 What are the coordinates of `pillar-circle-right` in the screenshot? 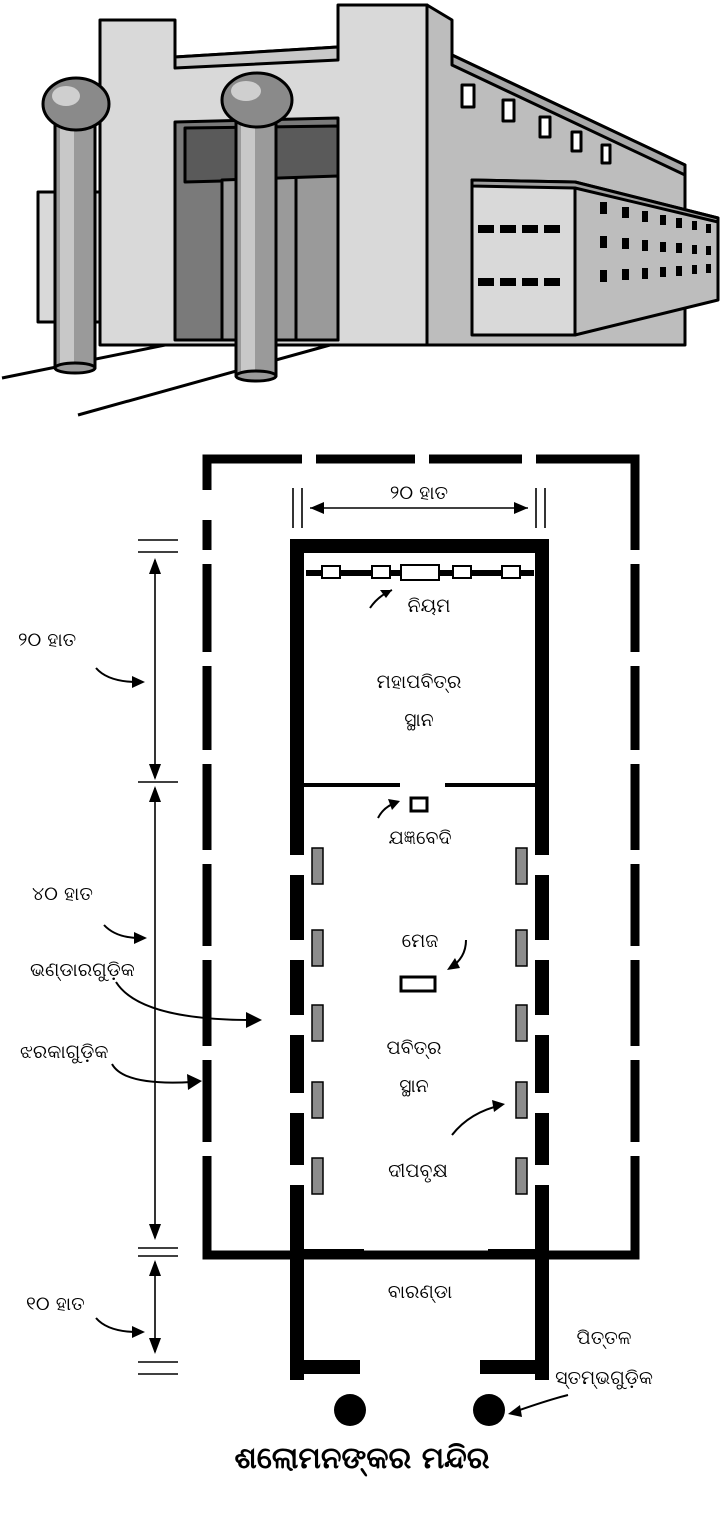 It's located at (489, 1410).